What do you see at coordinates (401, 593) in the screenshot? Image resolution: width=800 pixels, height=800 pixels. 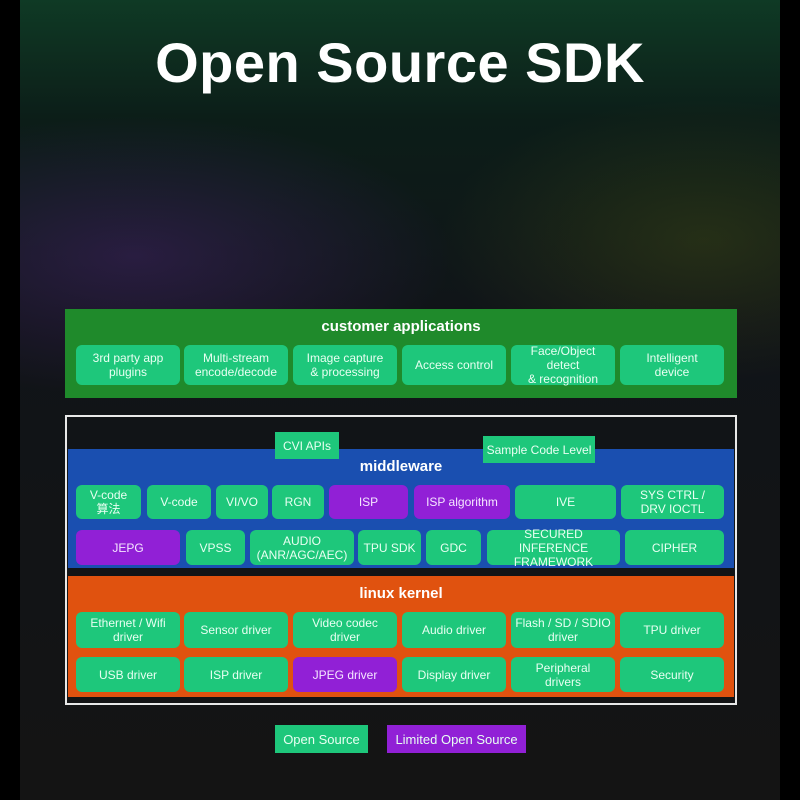 I see `linux-kernel-title: linux kernel` at bounding box center [401, 593].